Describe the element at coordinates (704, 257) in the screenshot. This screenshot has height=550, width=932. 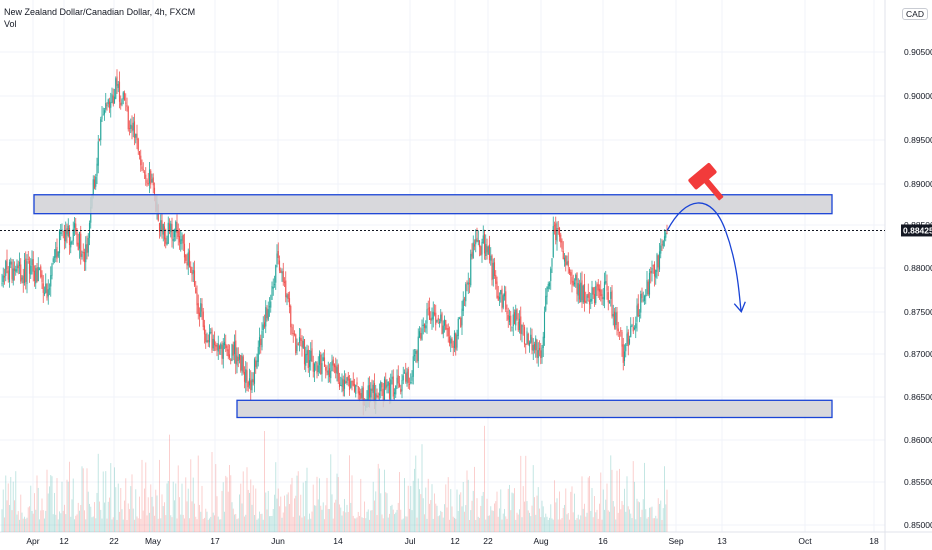
I see `projection-arrow` at that location.